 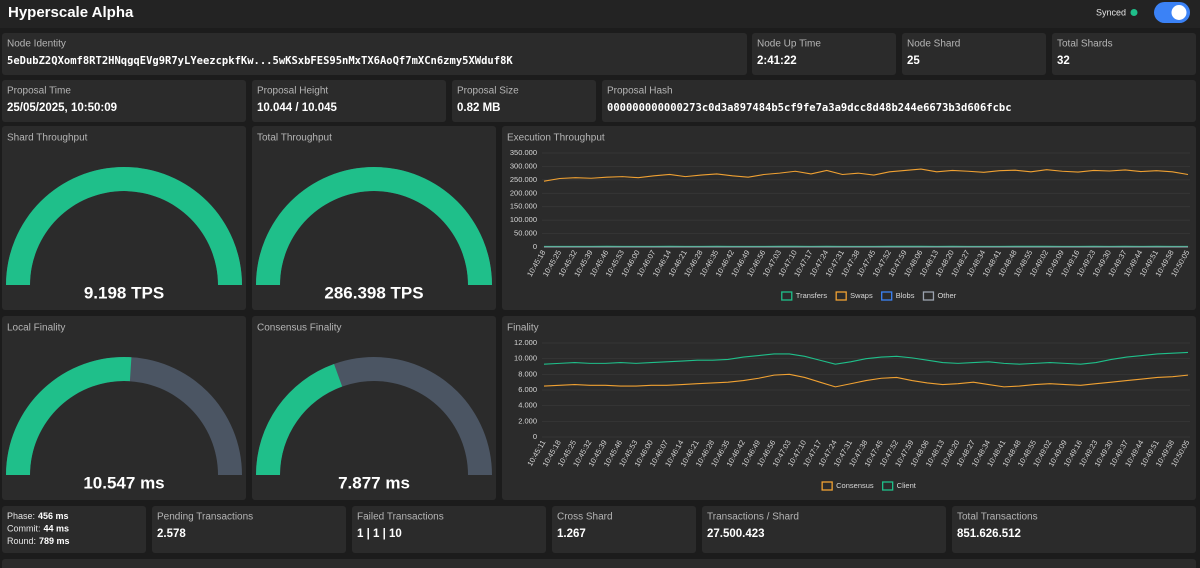 What do you see at coordinates (523, 179) in the screenshot?
I see `y-tick-label: 250.000` at bounding box center [523, 179].